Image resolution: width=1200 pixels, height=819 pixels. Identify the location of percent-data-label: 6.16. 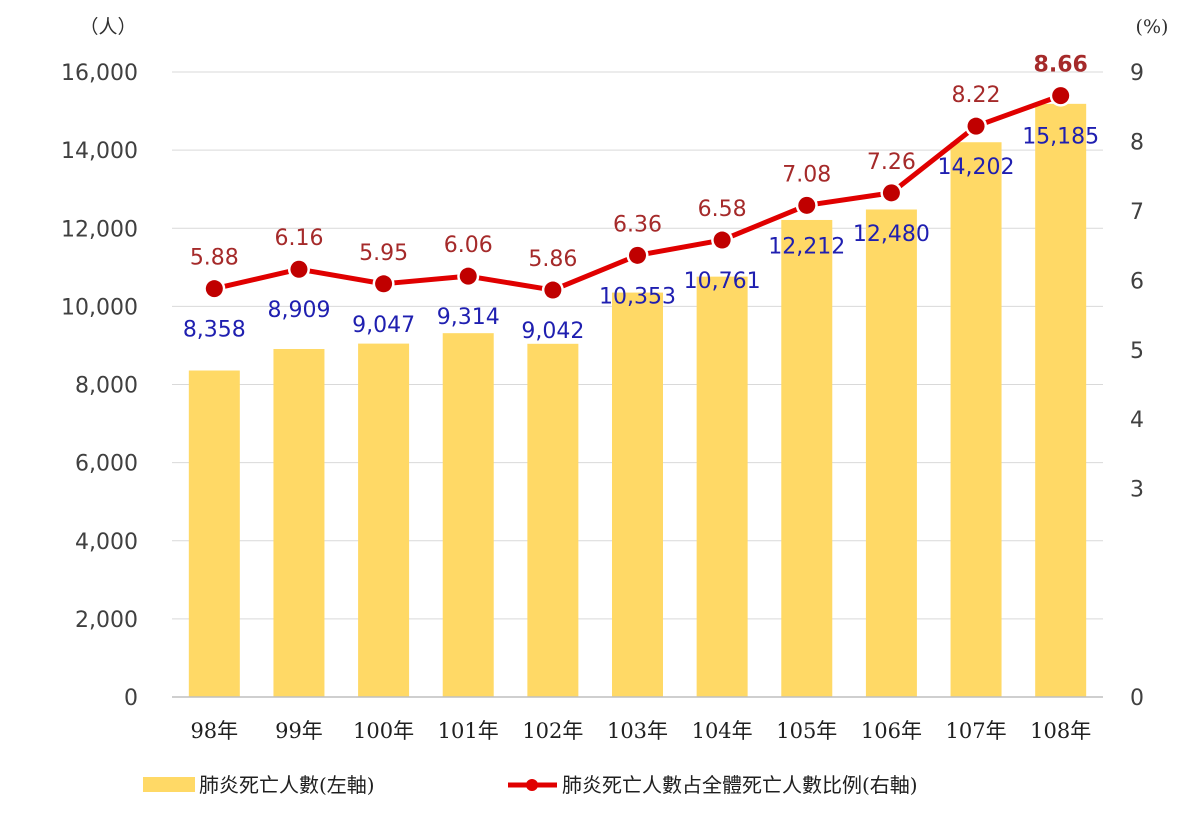
(298, 238).